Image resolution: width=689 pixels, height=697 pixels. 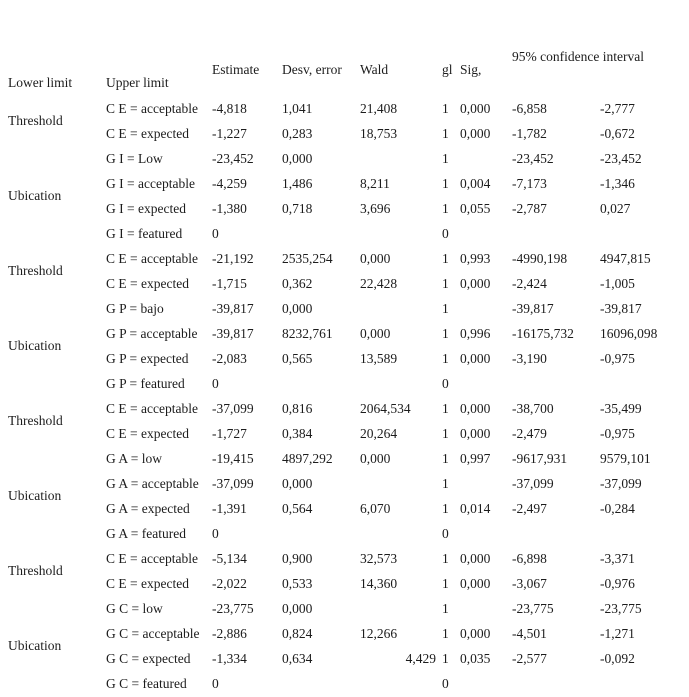 I want to click on table-row: G P = featured 0 0, so click(x=348, y=383).